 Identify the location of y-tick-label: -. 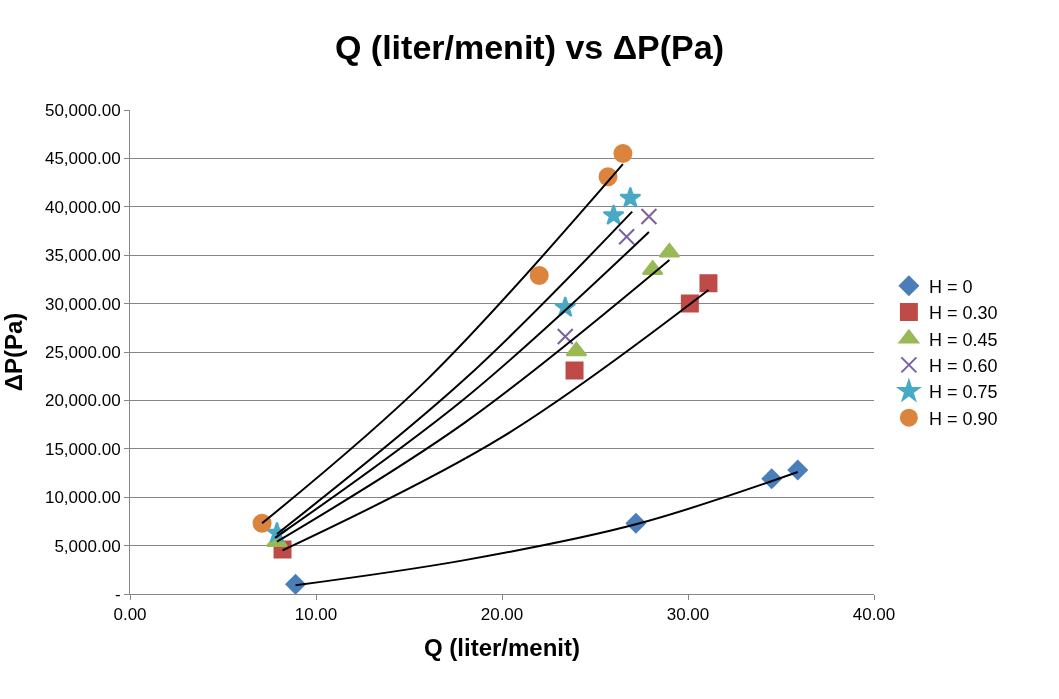
(117, 594).